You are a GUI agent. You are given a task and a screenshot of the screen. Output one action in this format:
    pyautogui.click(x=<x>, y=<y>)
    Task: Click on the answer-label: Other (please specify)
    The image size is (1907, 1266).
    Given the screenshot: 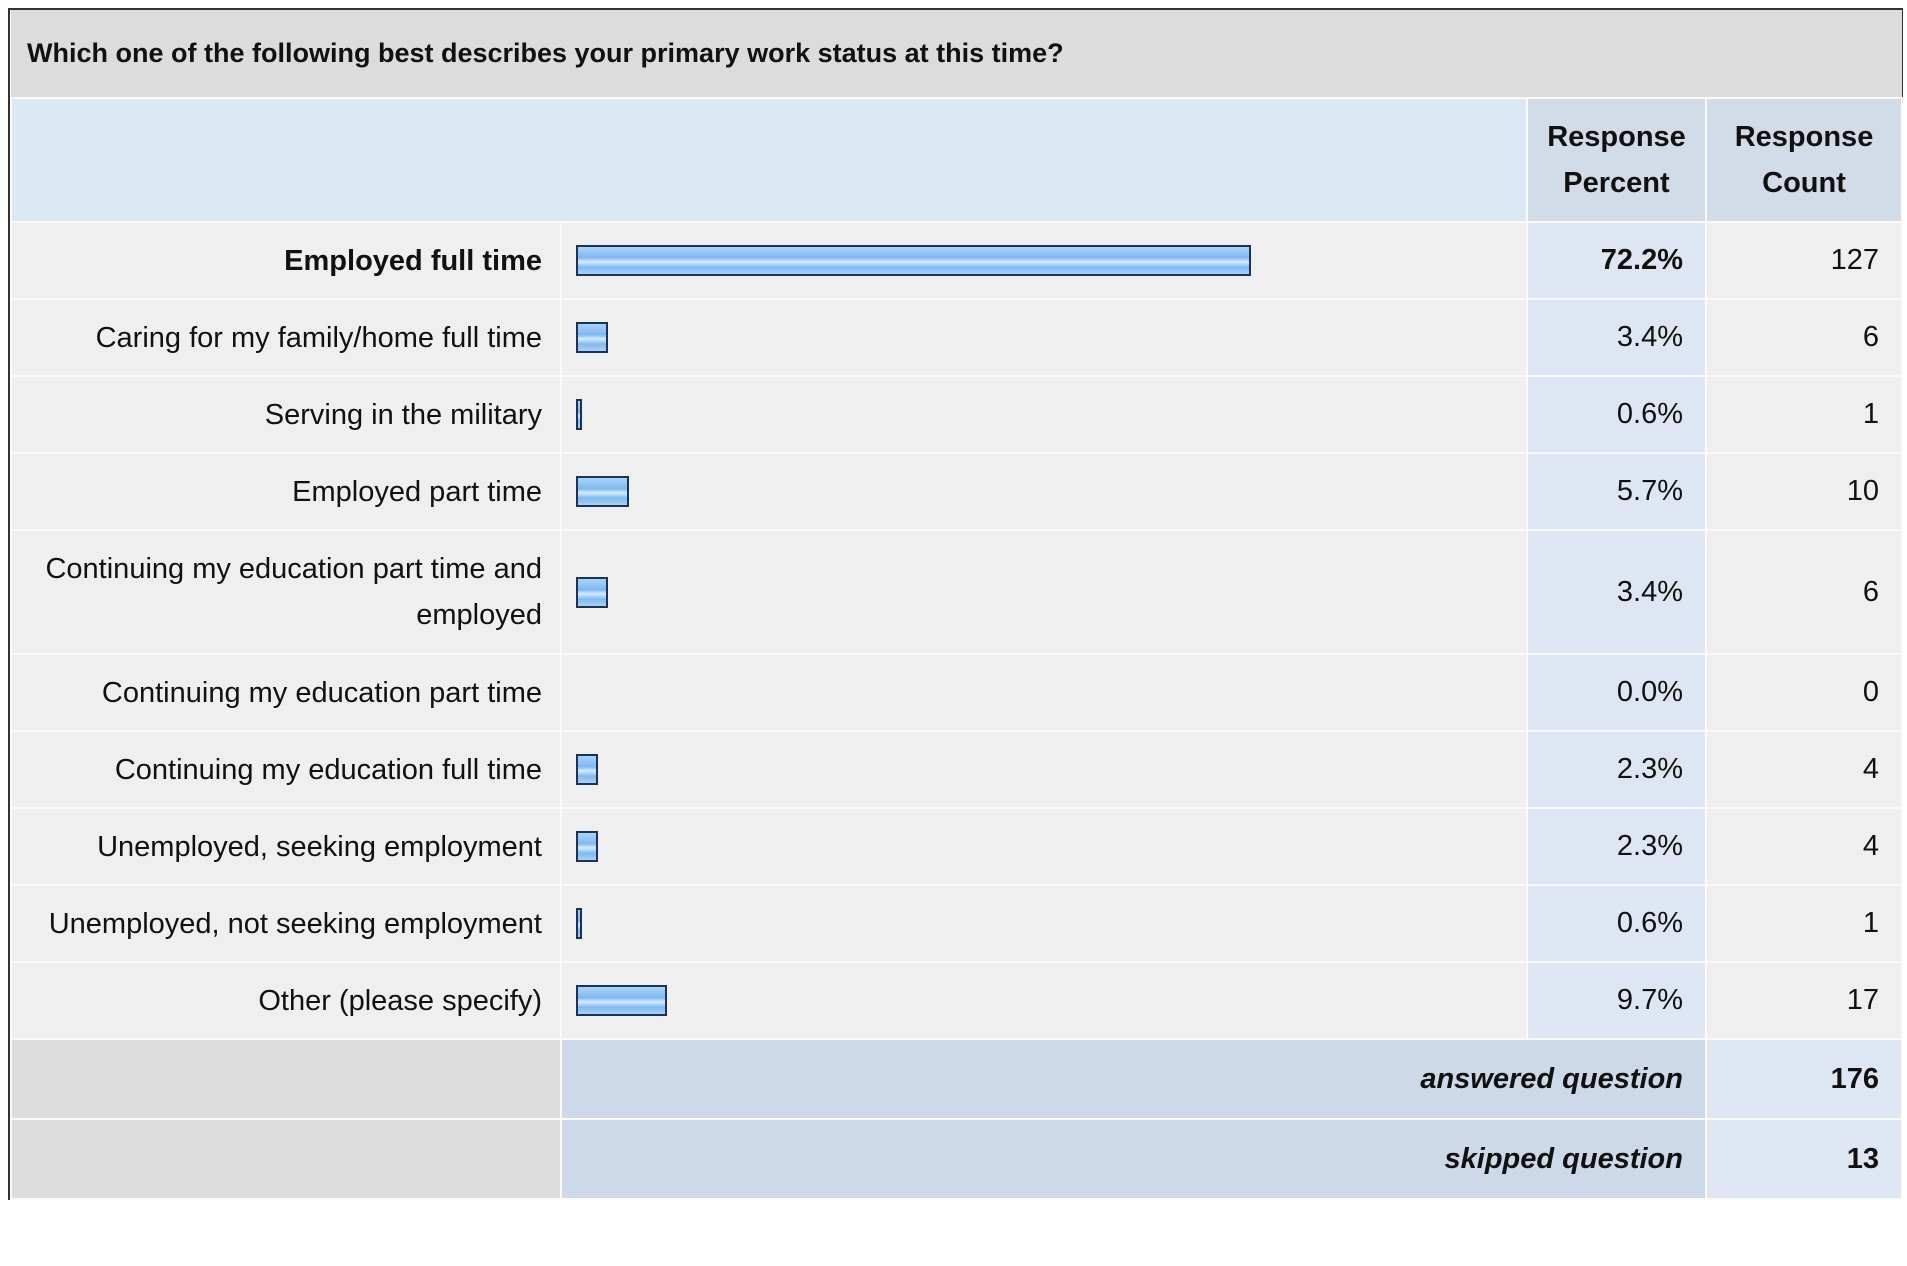 What is the action you would take?
    pyautogui.click(x=286, y=1000)
    